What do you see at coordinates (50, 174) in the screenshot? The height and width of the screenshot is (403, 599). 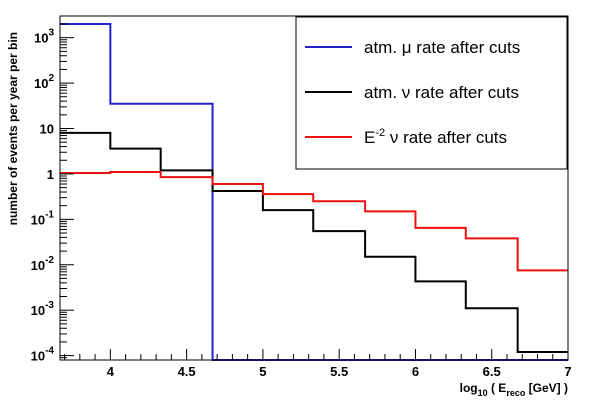 I see `y-tick-label: 1` at bounding box center [50, 174].